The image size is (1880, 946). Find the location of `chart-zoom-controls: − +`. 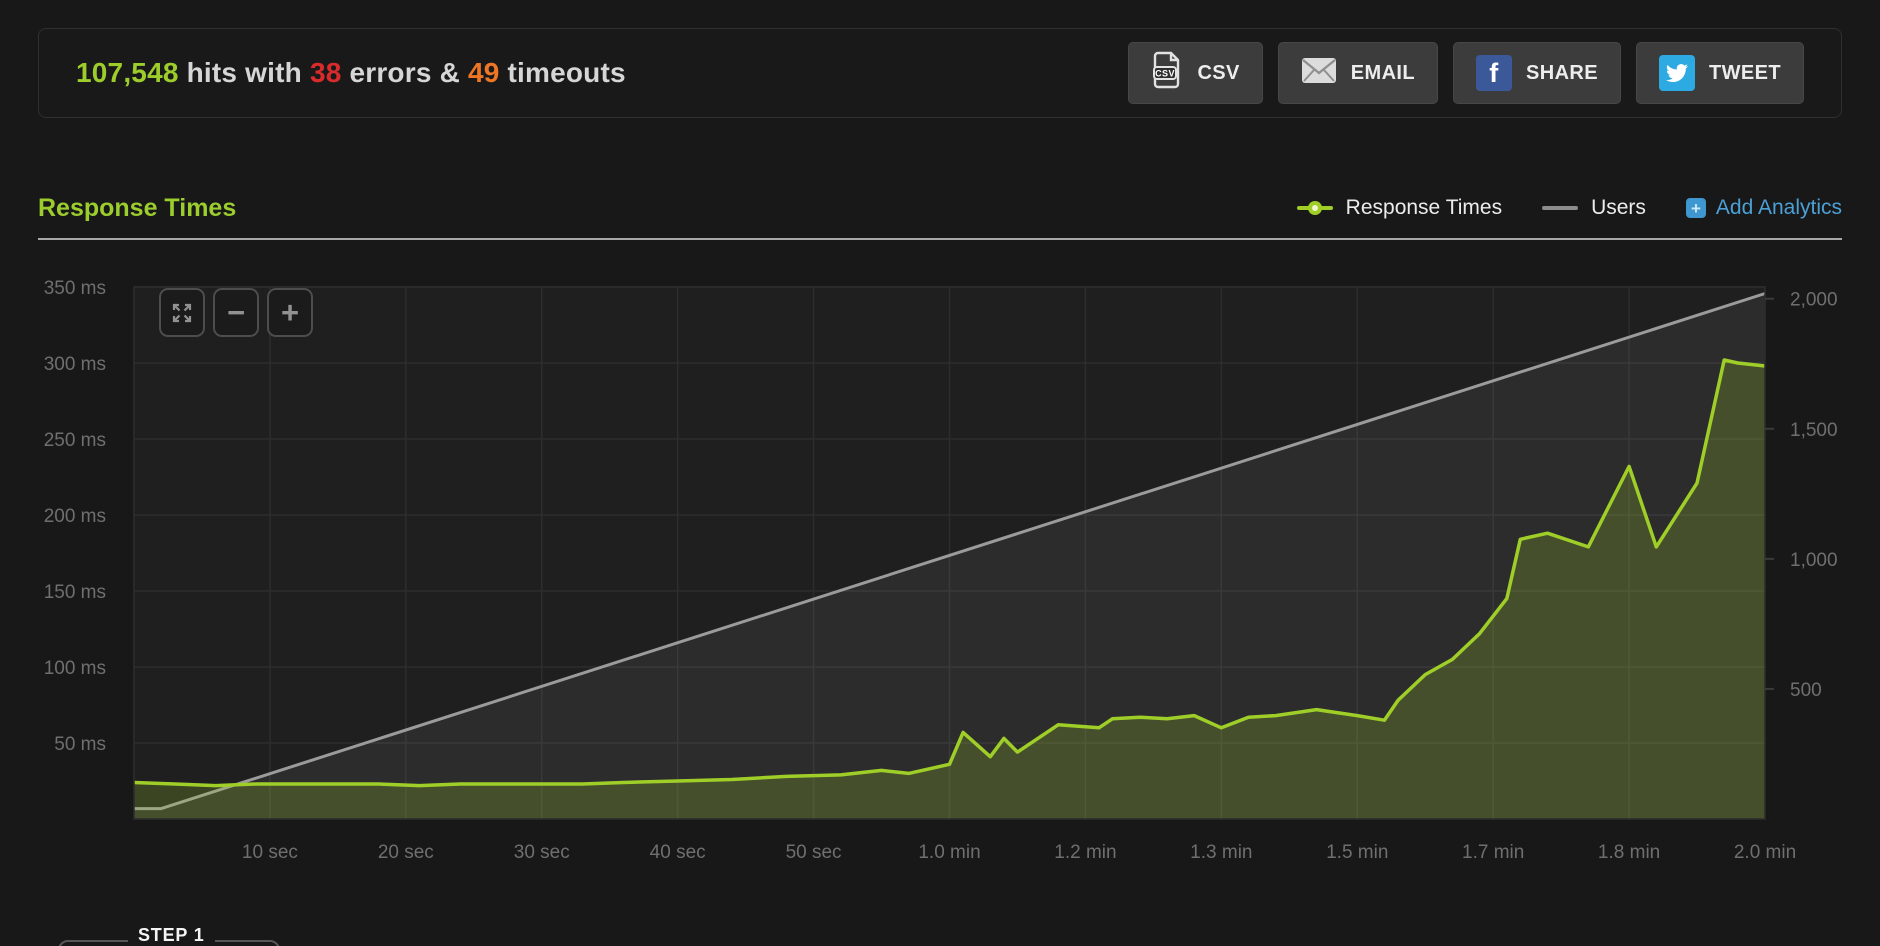

chart-zoom-controls: − + is located at coordinates (236, 312).